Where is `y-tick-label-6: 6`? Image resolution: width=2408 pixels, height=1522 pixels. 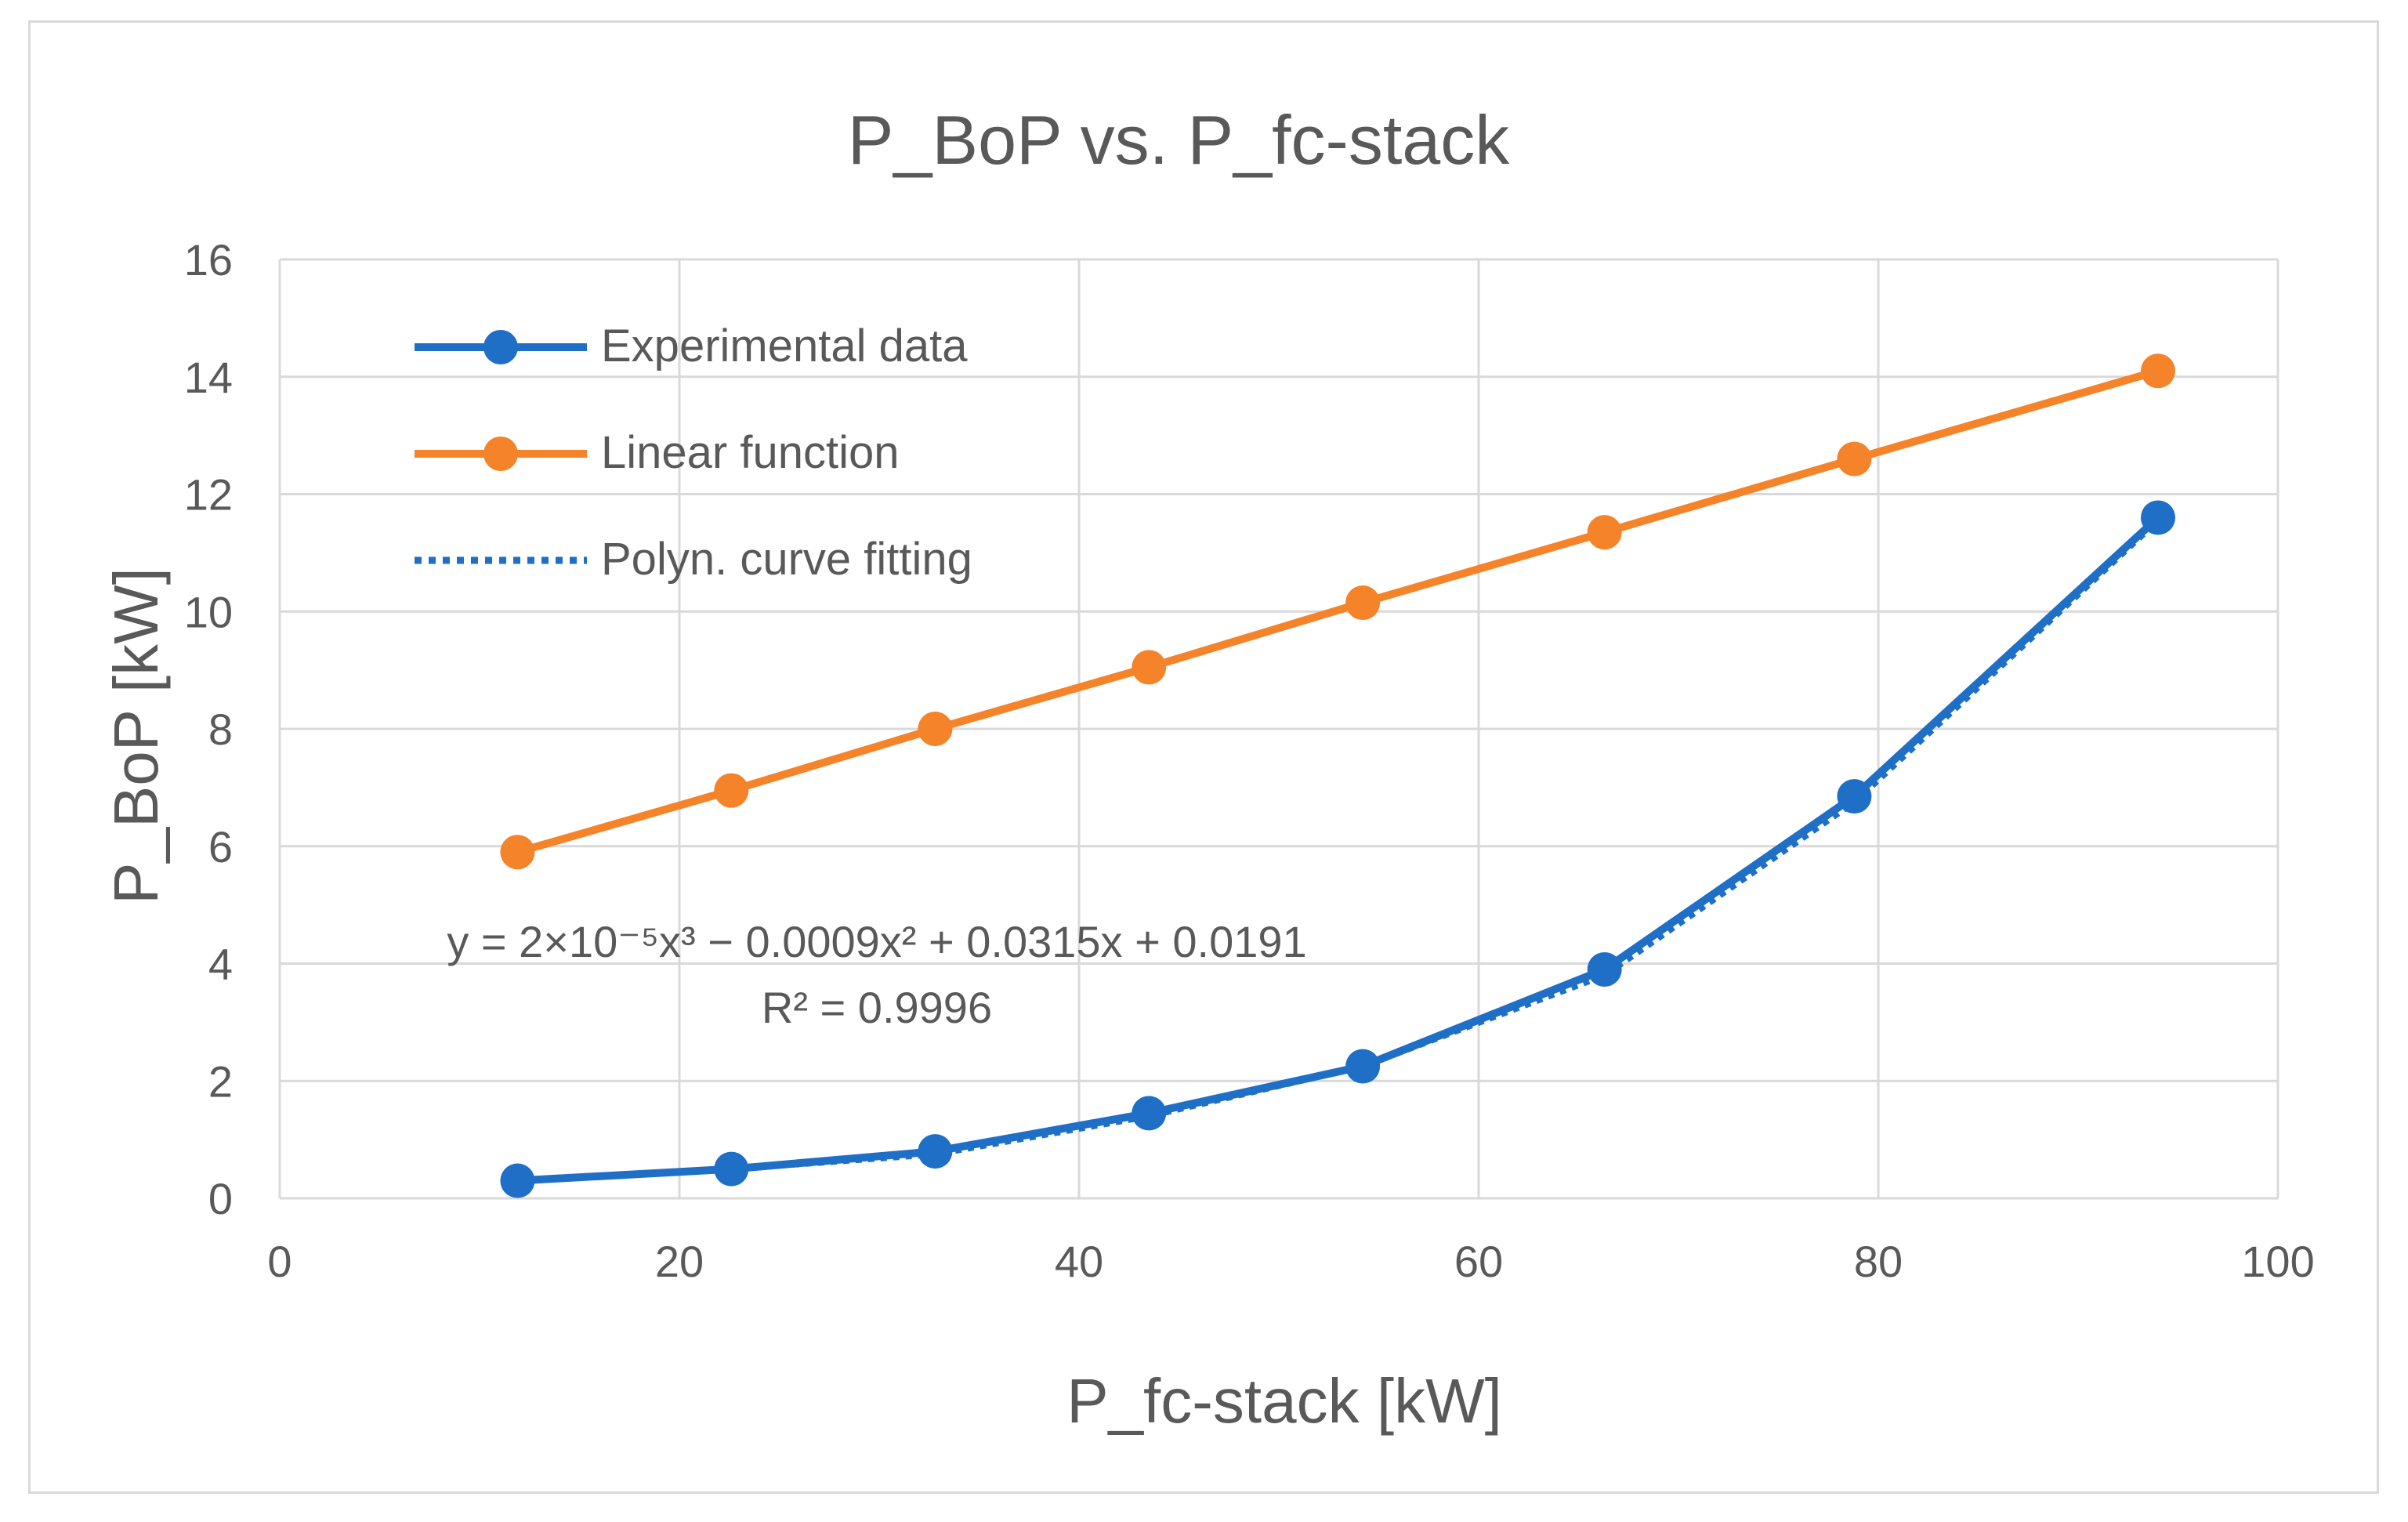 y-tick-label-6: 6 is located at coordinates (221, 847).